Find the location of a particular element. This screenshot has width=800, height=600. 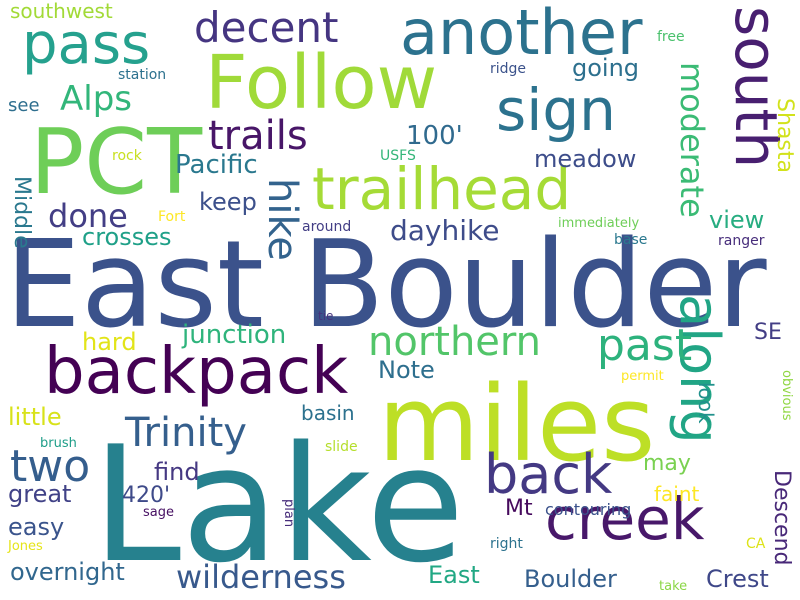

word-going: going is located at coordinates (606, 68).